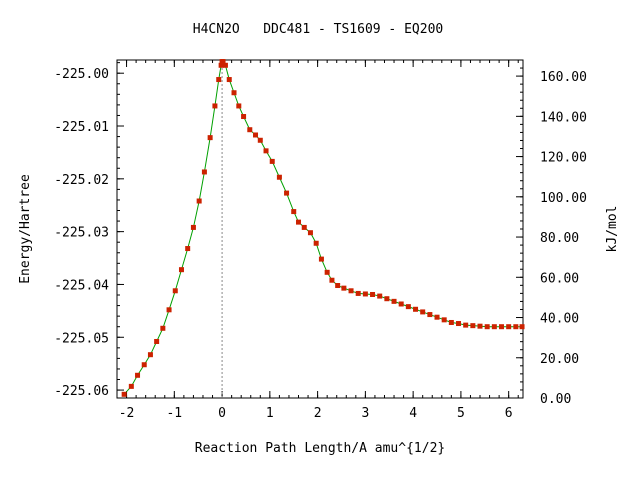  Describe the element at coordinates (563, 77) in the screenshot. I see `y2-tick-label: 160.00` at that location.